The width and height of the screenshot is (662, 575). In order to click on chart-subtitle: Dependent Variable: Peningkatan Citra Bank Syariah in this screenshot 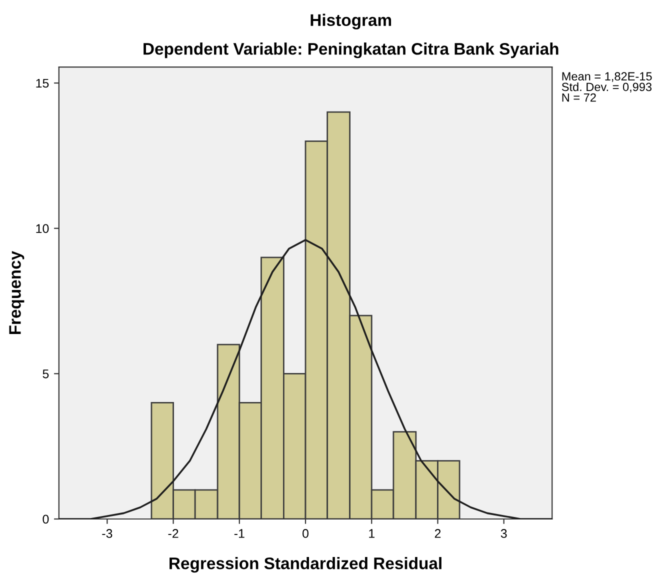, I will do `click(351, 50)`.